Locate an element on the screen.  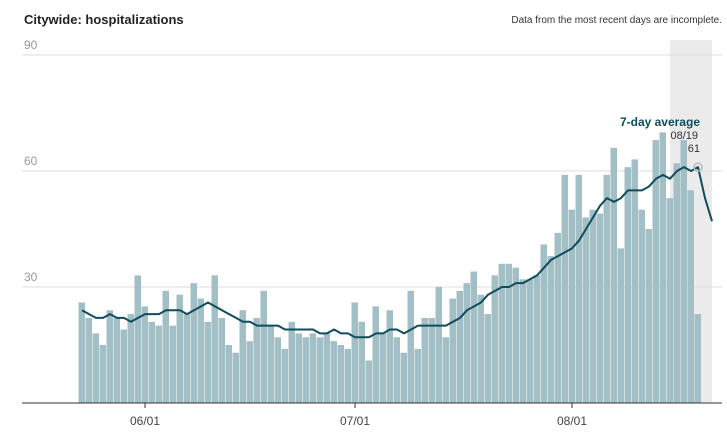
x-tick-label: 08/01 is located at coordinates (572, 421).